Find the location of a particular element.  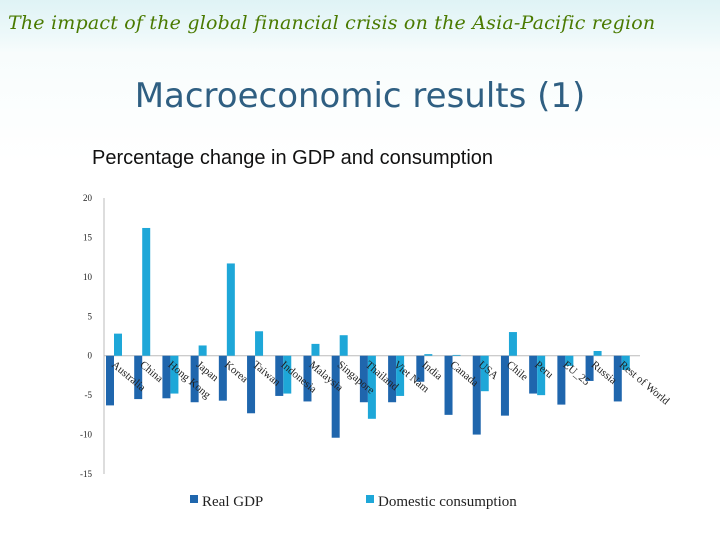

y-tick-label: -15 is located at coordinates (86, 474).